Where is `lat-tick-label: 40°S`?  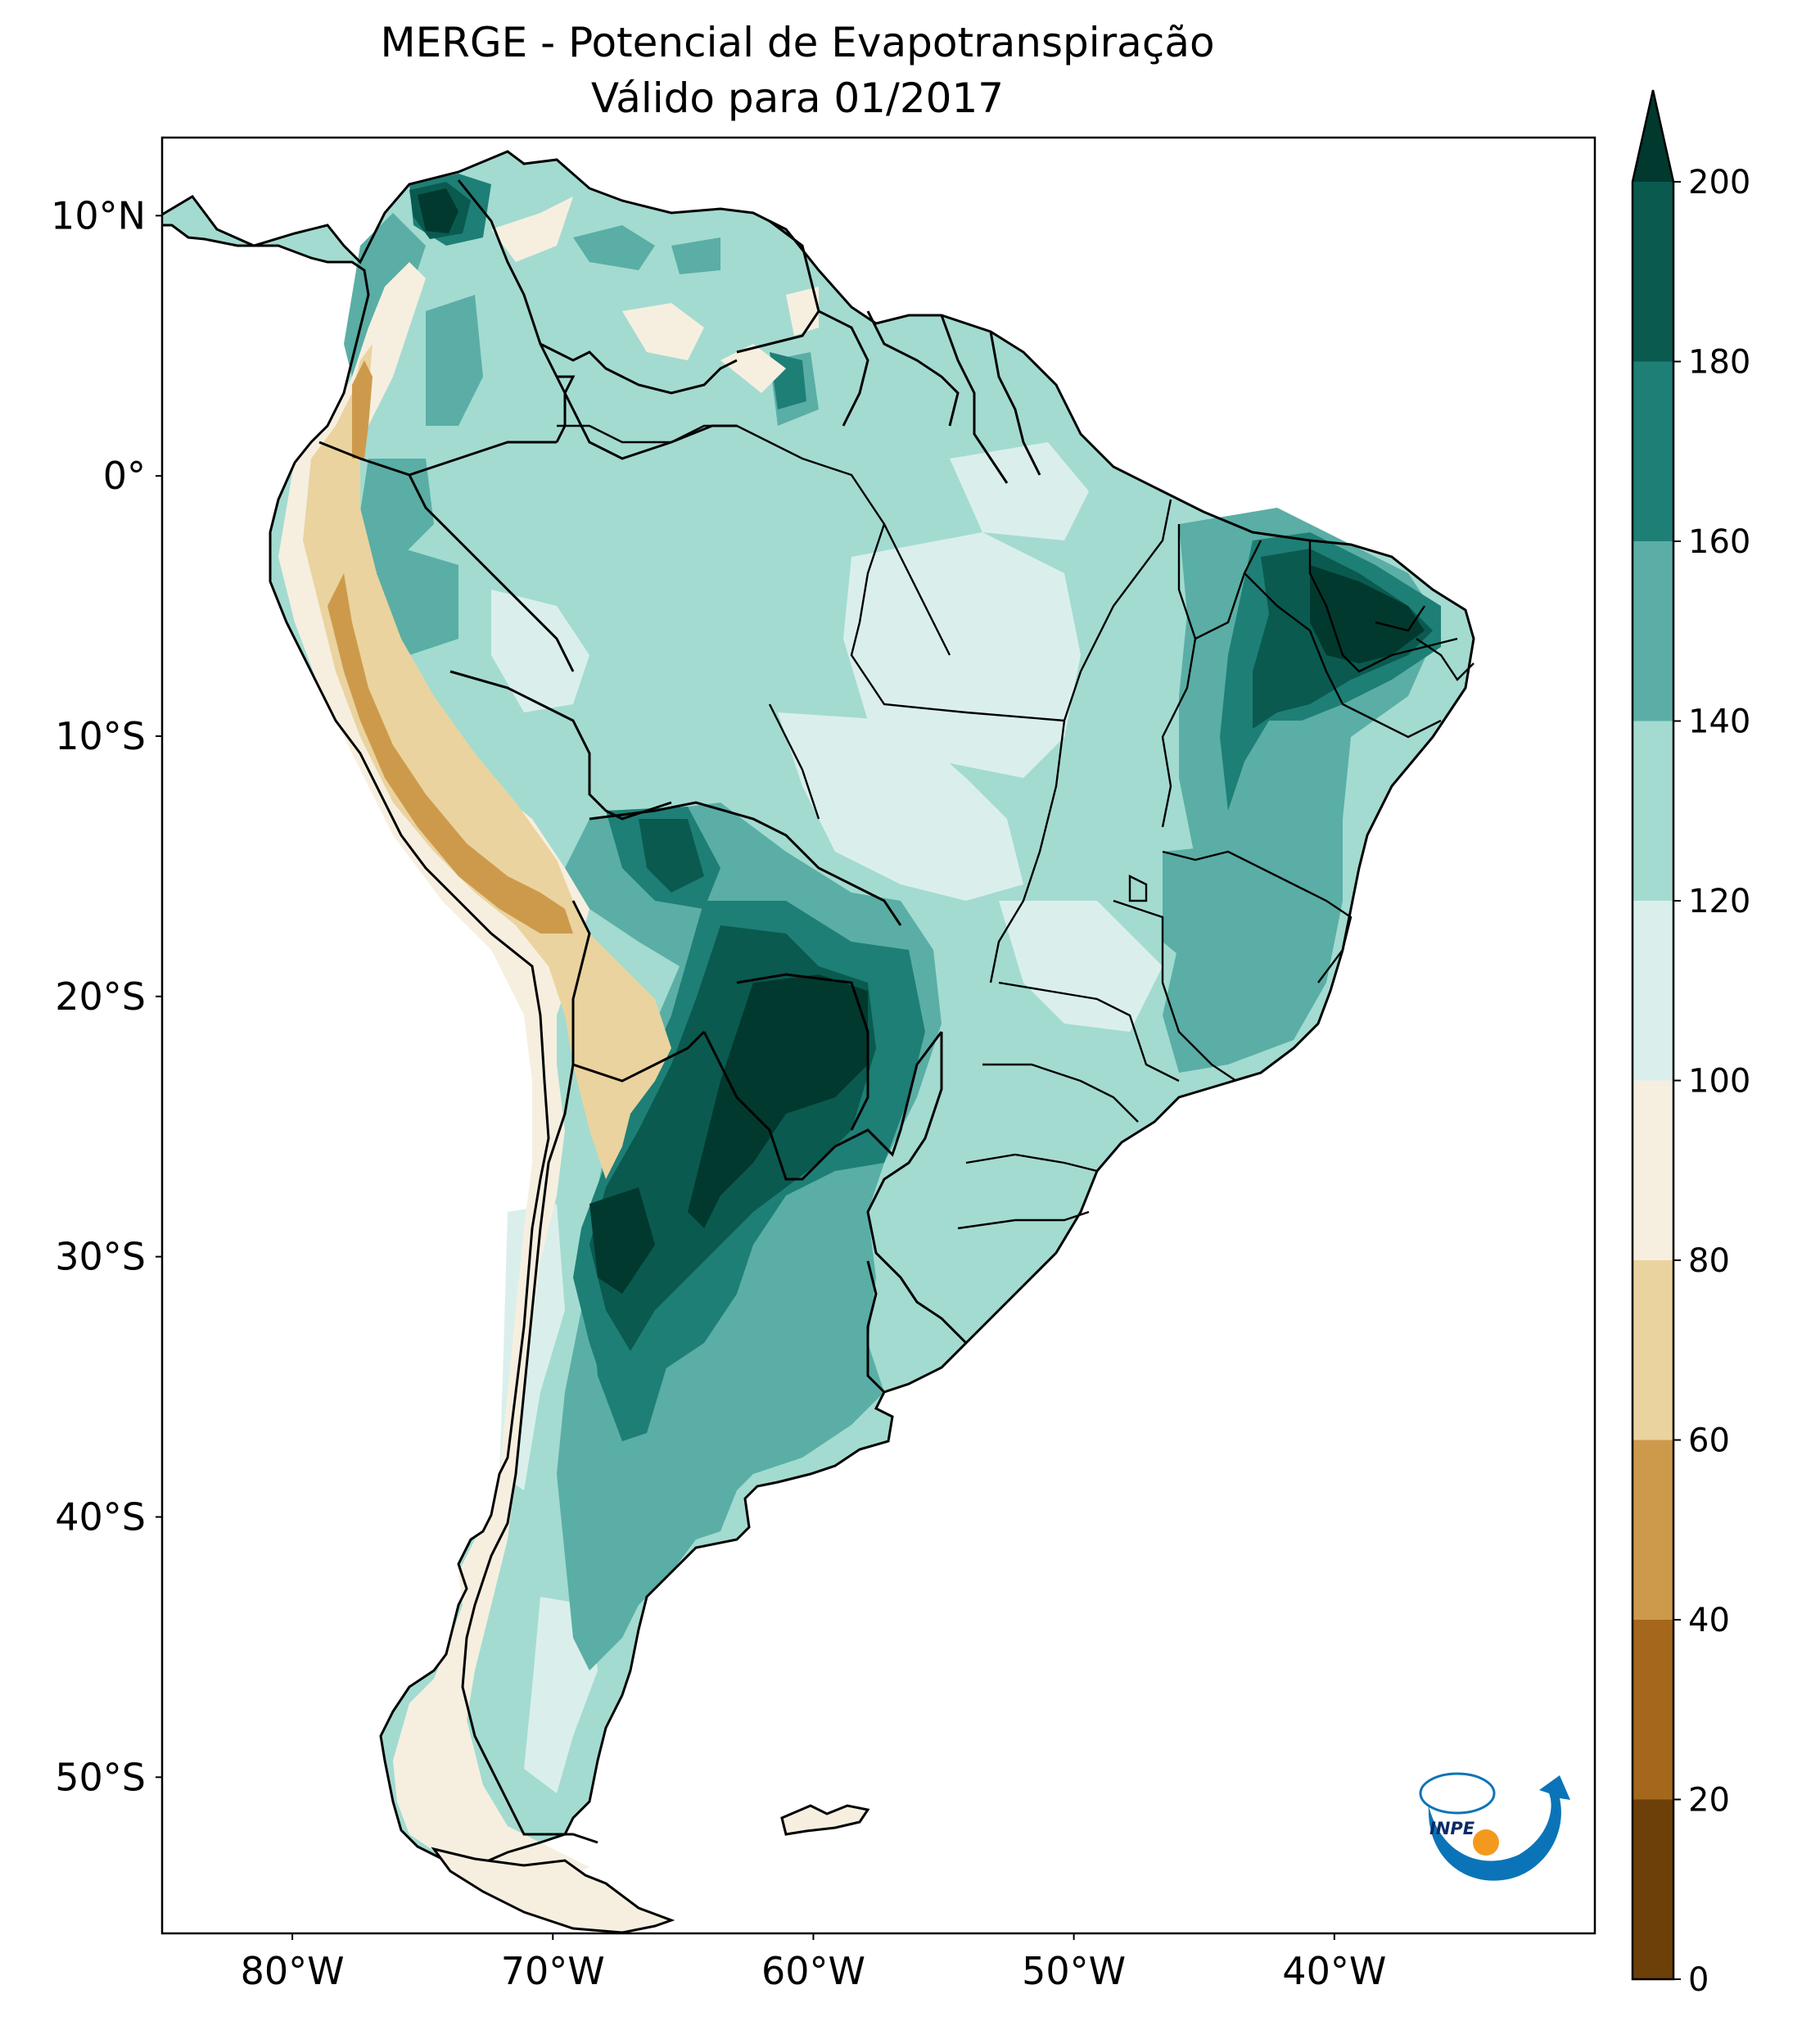 lat-tick-label: 40°S is located at coordinates (100, 1516).